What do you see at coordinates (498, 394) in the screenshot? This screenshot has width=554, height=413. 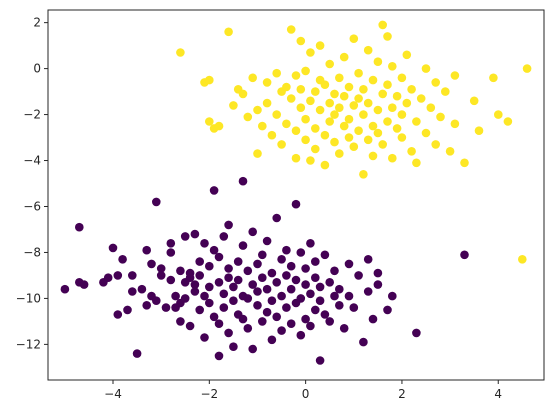 I see `x-tick-label: 4` at bounding box center [498, 394].